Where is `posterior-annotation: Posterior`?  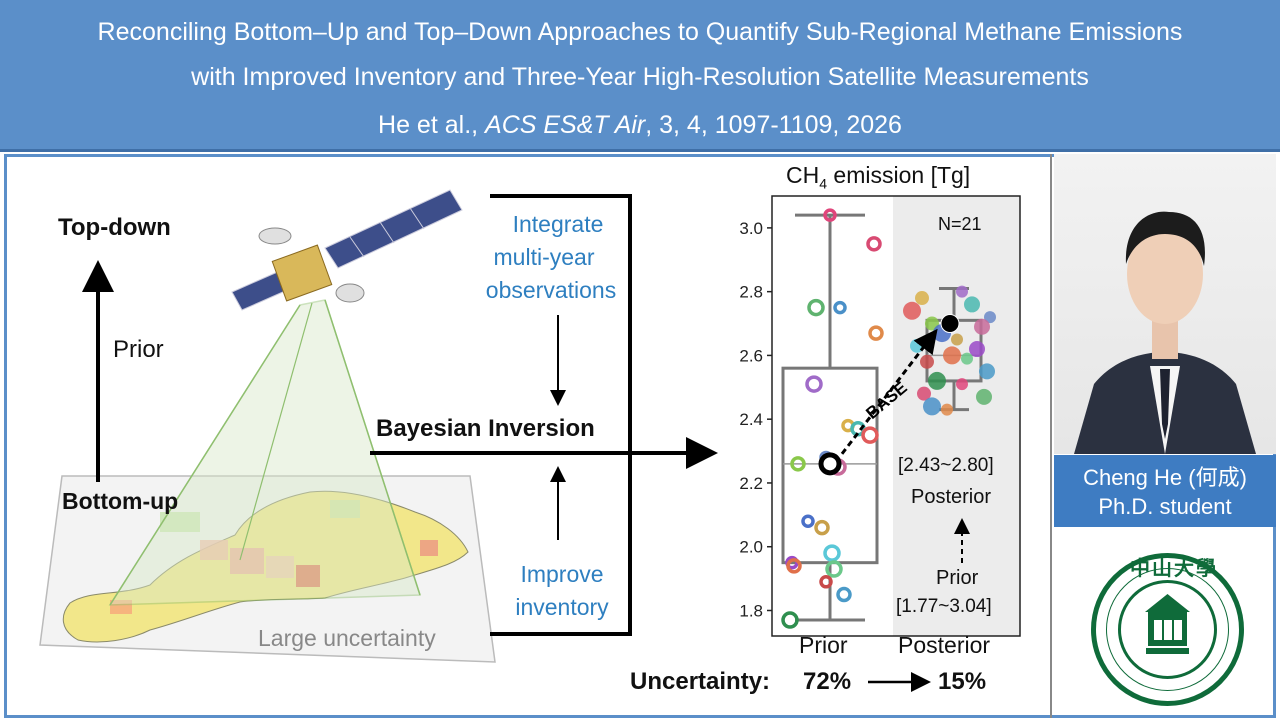
posterior-annotation: Posterior is located at coordinates (951, 497).